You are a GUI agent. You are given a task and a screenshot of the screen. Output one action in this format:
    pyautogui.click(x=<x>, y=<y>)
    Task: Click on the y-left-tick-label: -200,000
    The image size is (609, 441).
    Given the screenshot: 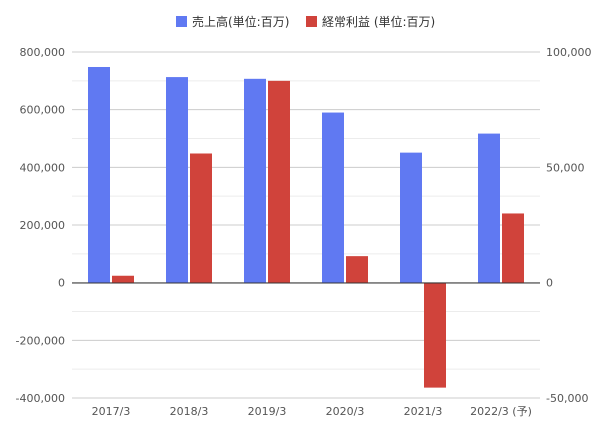 What is the action you would take?
    pyautogui.click(x=40, y=340)
    